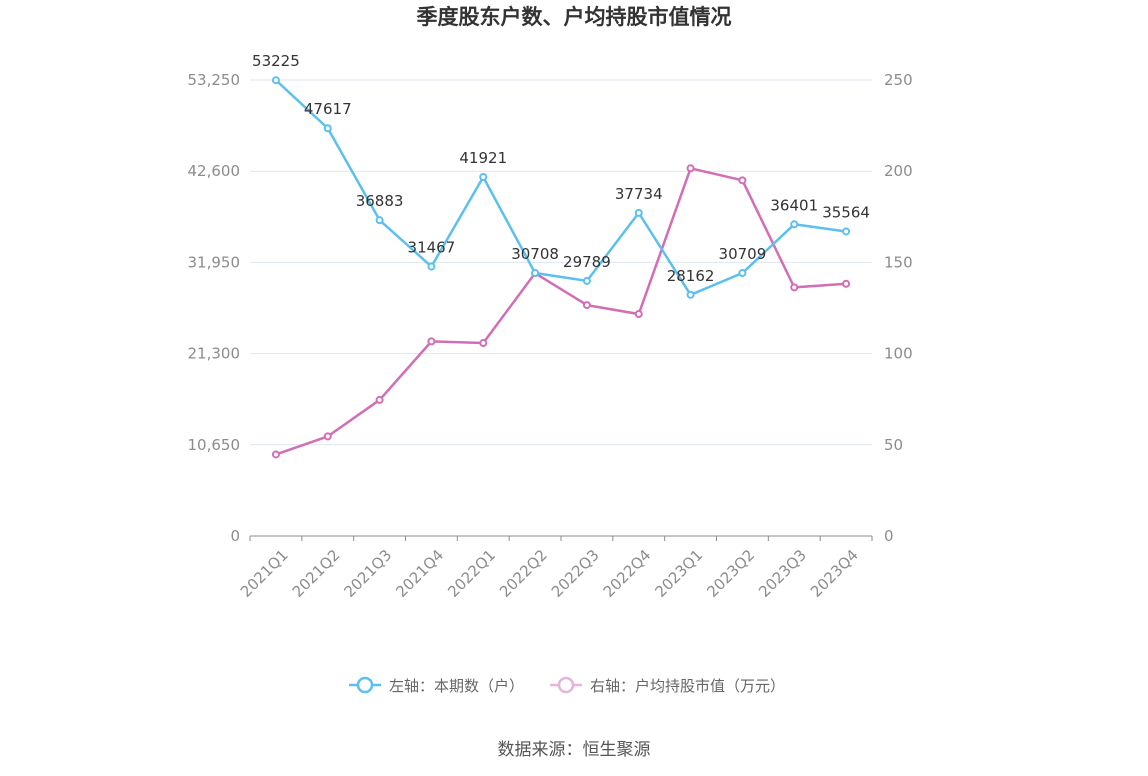 The height and width of the screenshot is (776, 1148). What do you see at coordinates (214, 354) in the screenshot?
I see `left-tick-label: 21,300` at bounding box center [214, 354].